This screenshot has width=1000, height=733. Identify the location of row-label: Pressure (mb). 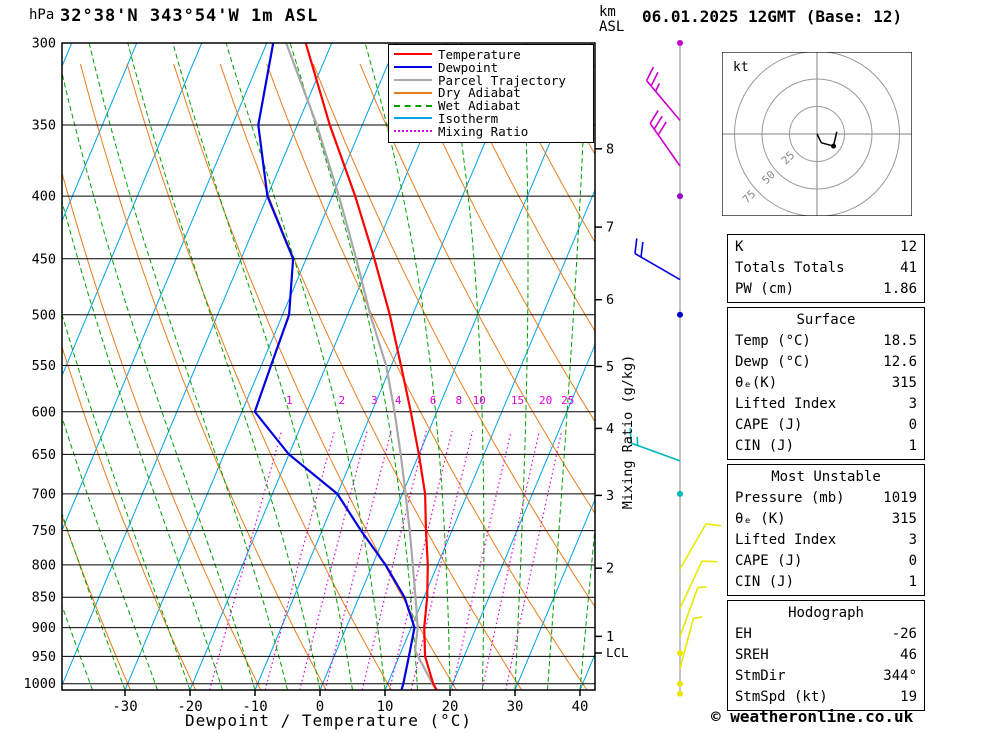
(790, 498).